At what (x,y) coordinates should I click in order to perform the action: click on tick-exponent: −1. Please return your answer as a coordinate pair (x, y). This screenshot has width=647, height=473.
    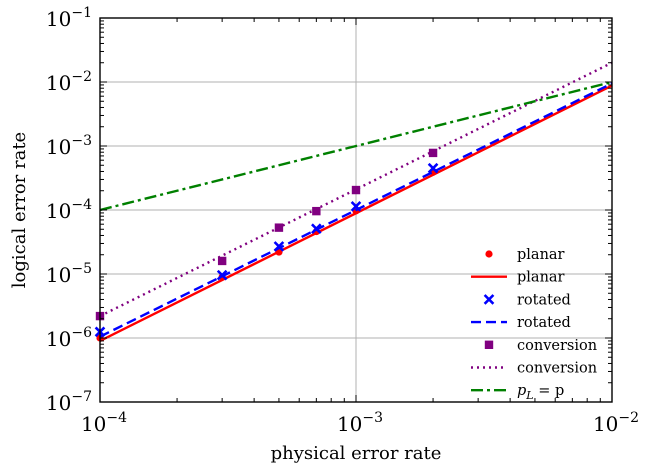
    Looking at the image, I should click on (81, 13).